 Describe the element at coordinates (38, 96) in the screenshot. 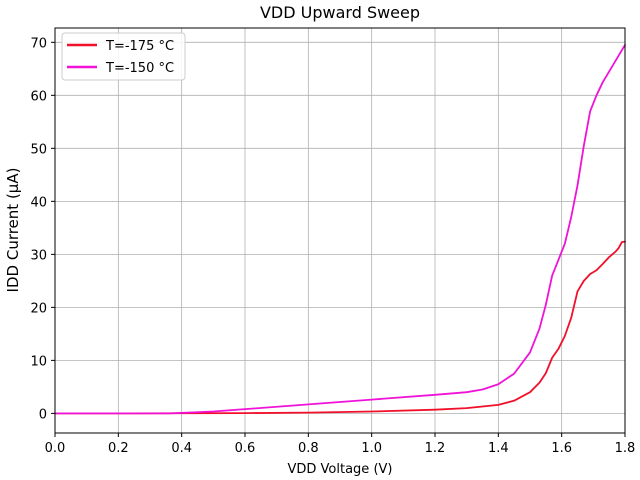

I see `y-tick-label: 60` at that location.